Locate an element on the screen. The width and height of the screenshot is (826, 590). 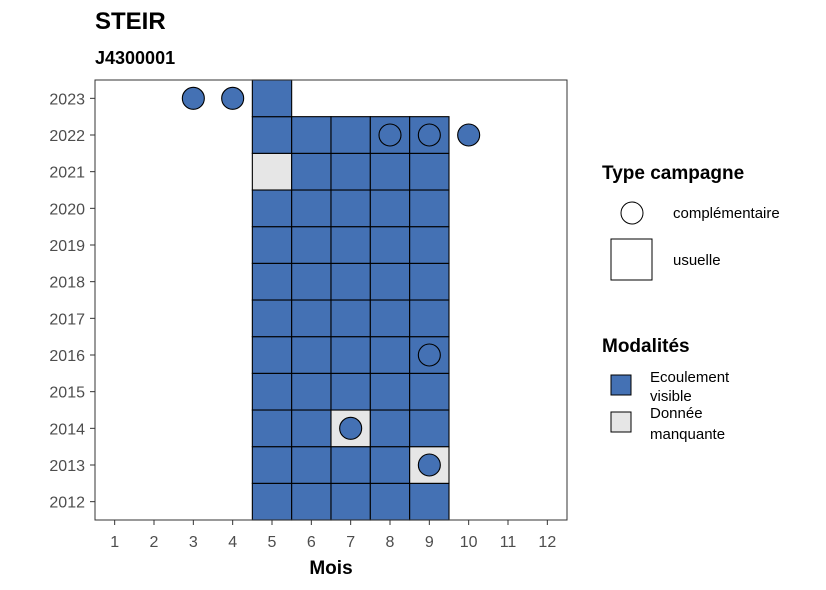
legend-label-donnee-line2: manquante is located at coordinates (687, 434).